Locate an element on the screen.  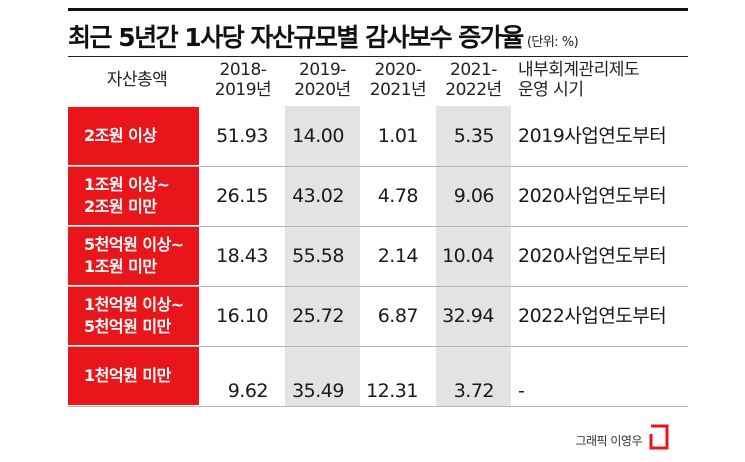
header-2021-2022: 2021- 2022년 is located at coordinates (473, 80).